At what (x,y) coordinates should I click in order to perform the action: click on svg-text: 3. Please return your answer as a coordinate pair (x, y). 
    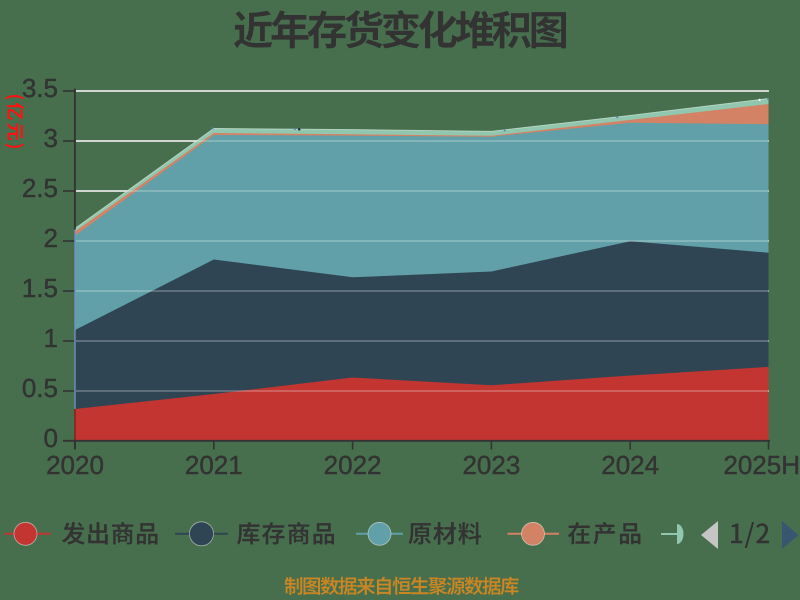
    Looking at the image, I should click on (51, 138).